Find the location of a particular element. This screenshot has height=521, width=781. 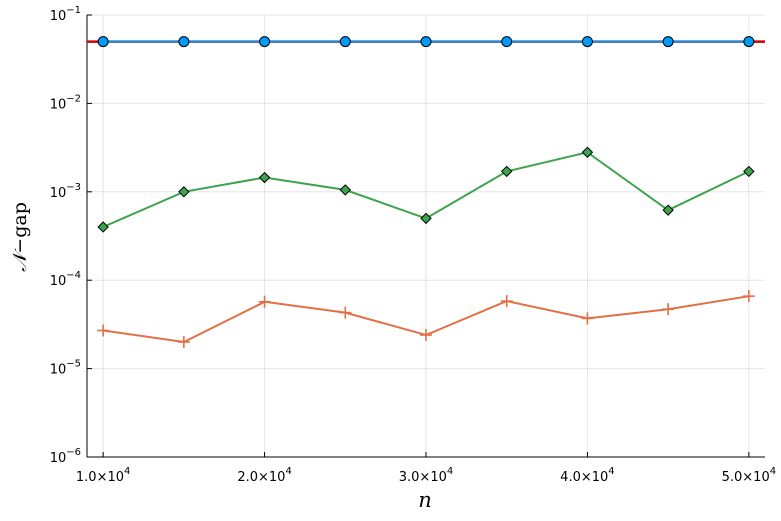

x-tick-labels: 1.0×10⁴ 2.0×10⁴ 3.0×10⁴ 4.0×10⁴ 5.0×10⁴ is located at coordinates (426, 468).